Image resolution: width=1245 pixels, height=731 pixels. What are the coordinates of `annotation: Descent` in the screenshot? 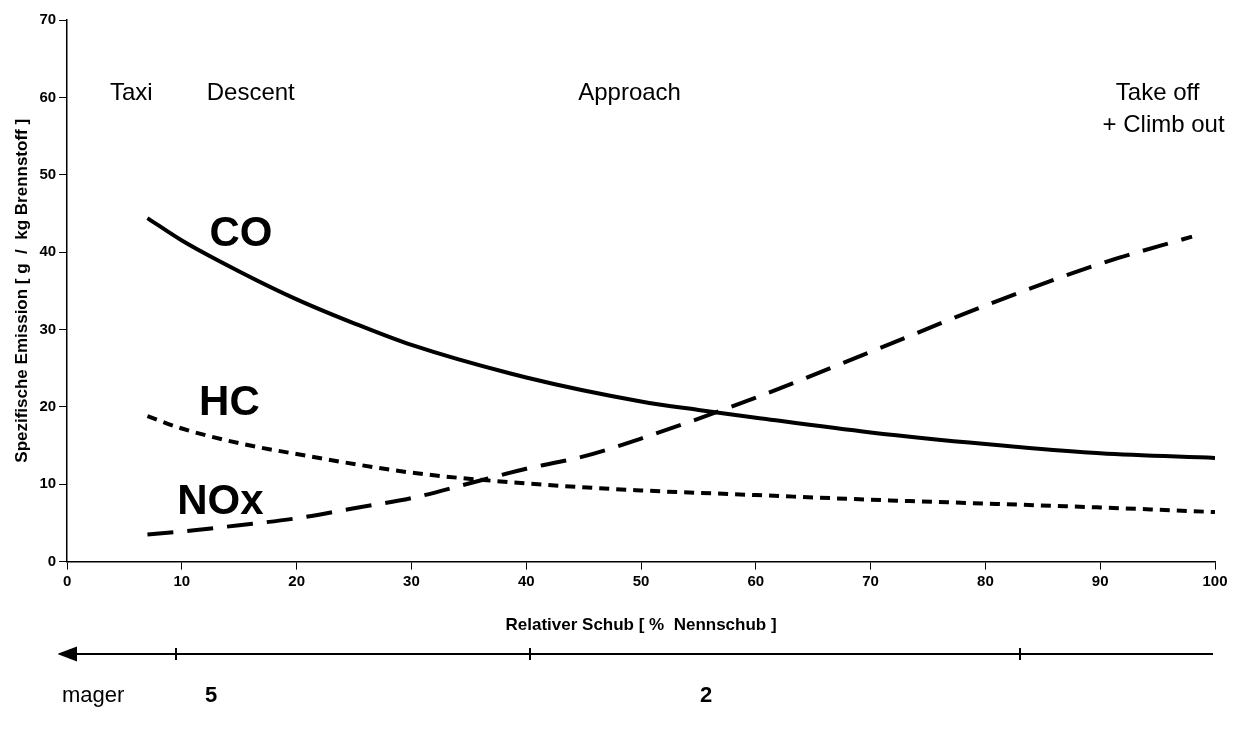 It's located at (251, 92).